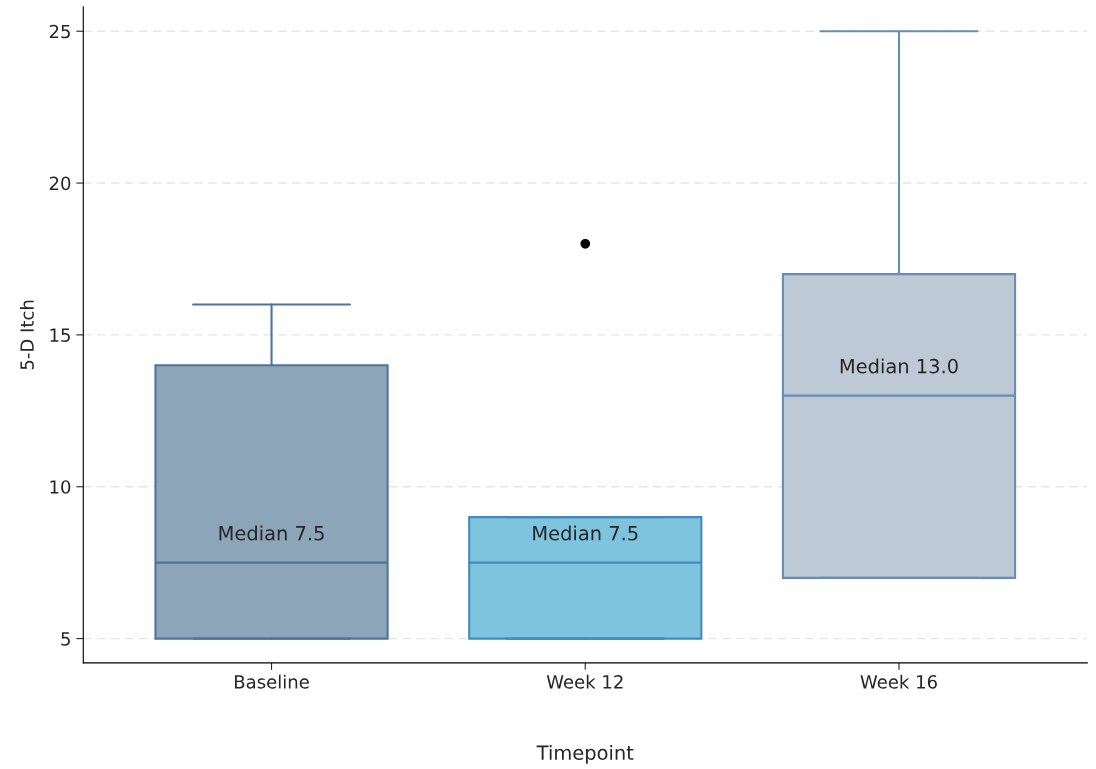 This screenshot has height=769, width=1096. I want to click on y-axis-title: 5-D Itch, so click(26, 335).